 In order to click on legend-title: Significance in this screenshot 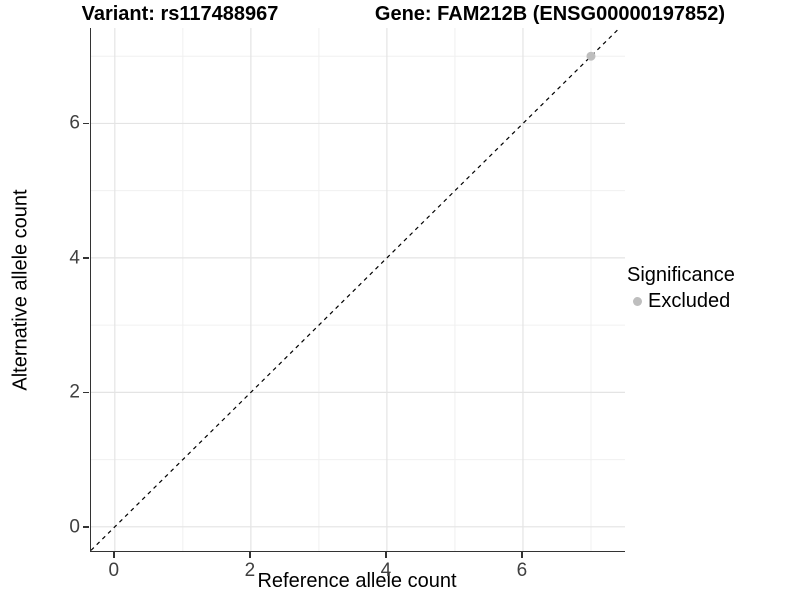, I will do `click(681, 275)`.